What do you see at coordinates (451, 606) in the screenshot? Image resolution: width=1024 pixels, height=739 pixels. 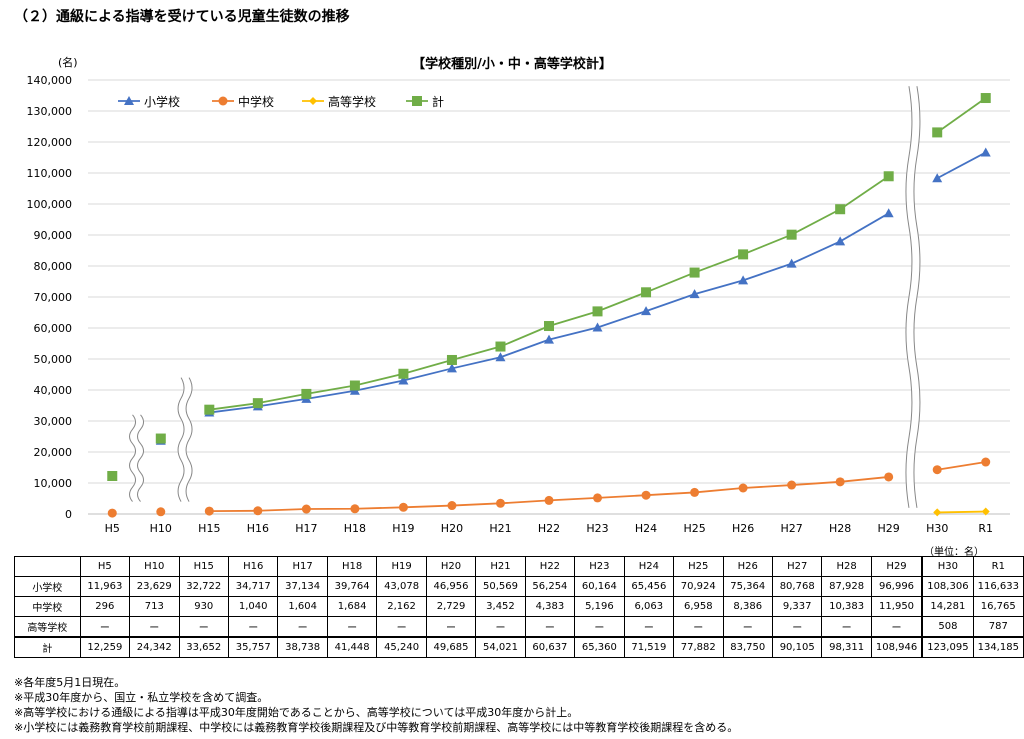 I see `table-cell: 2,729` at bounding box center [451, 606].